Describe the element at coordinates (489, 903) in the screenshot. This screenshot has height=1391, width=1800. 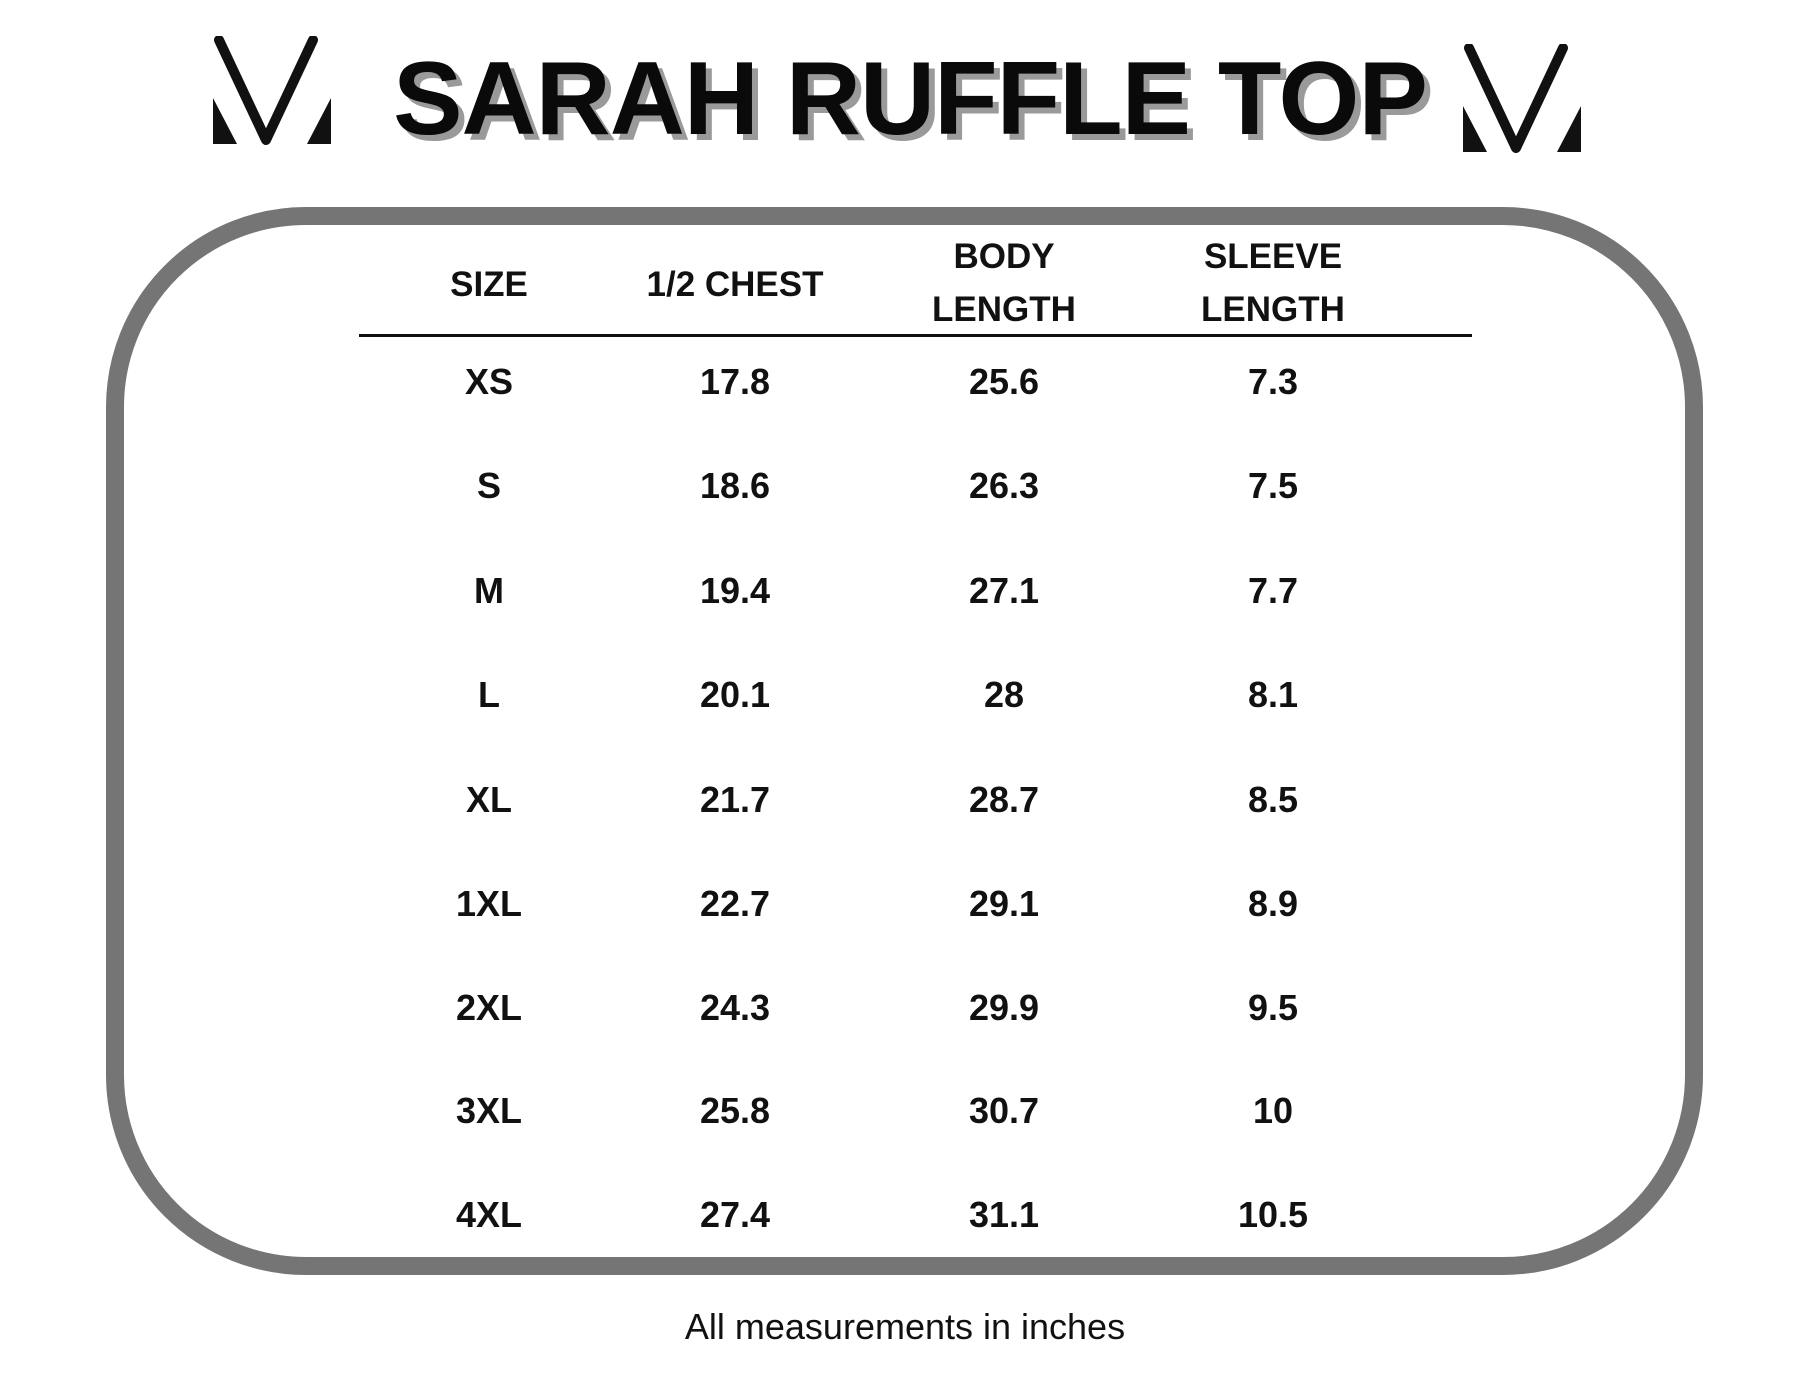
I see `size-cell: 1XL` at that location.